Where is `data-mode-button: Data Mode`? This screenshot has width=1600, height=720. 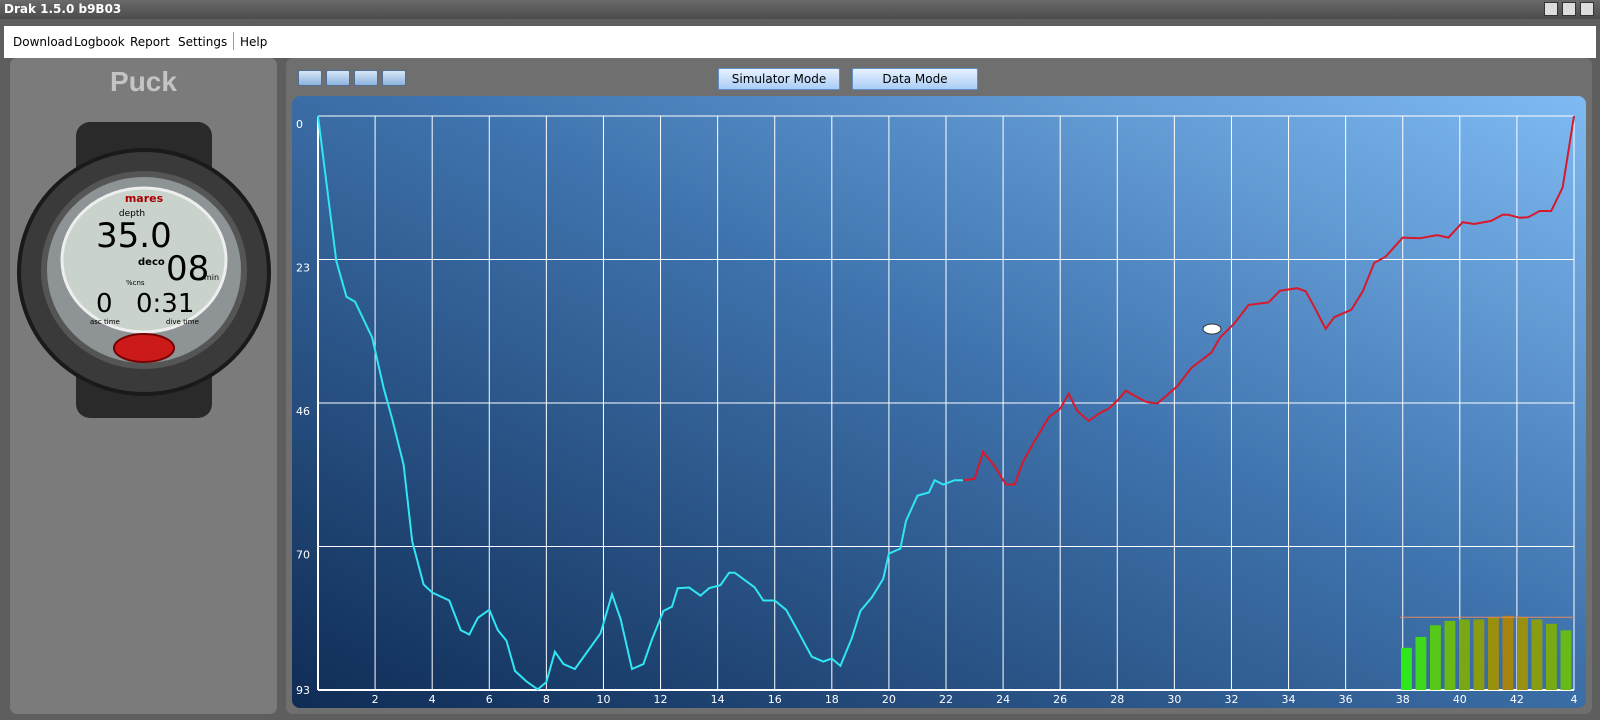 data-mode-button: Data Mode is located at coordinates (915, 79).